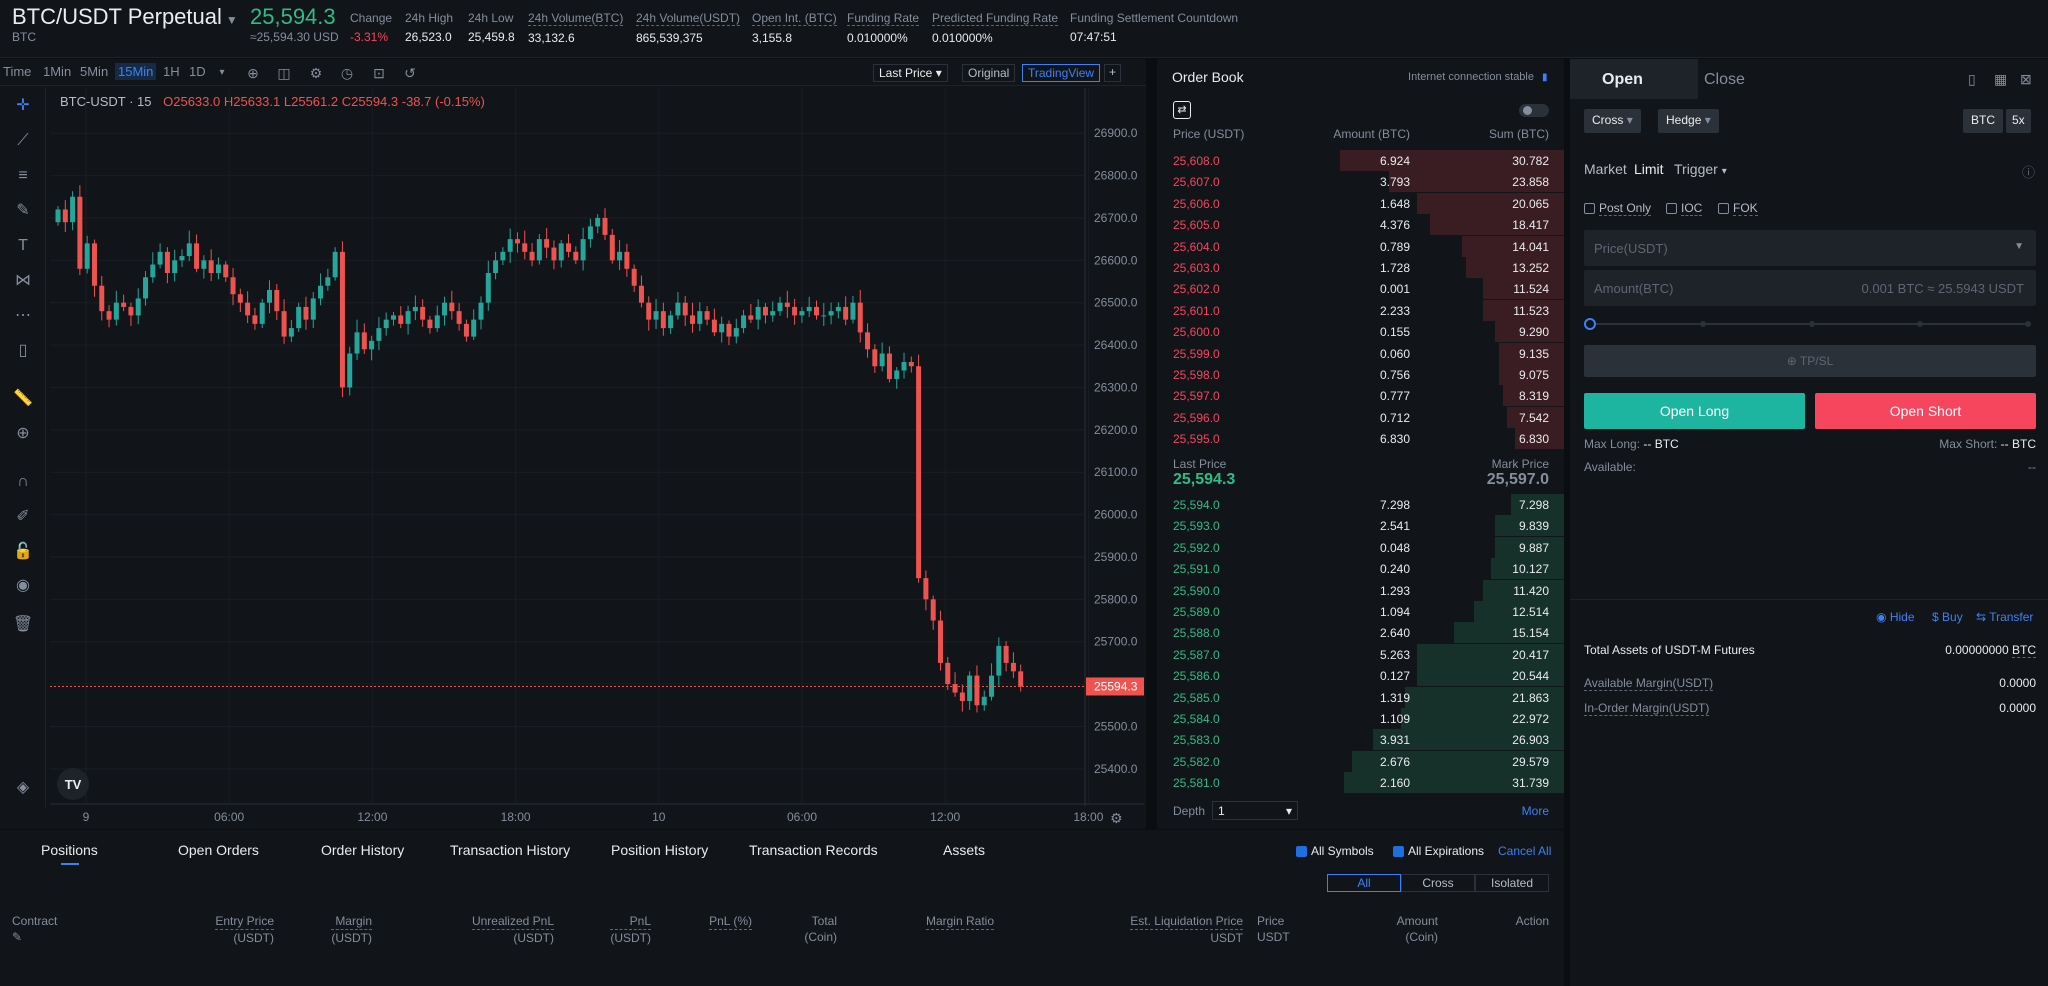 This screenshot has width=2048, height=986. What do you see at coordinates (125, 16) in the screenshot?
I see `symbol-title: BTC/USDT Perpetual ▼` at bounding box center [125, 16].